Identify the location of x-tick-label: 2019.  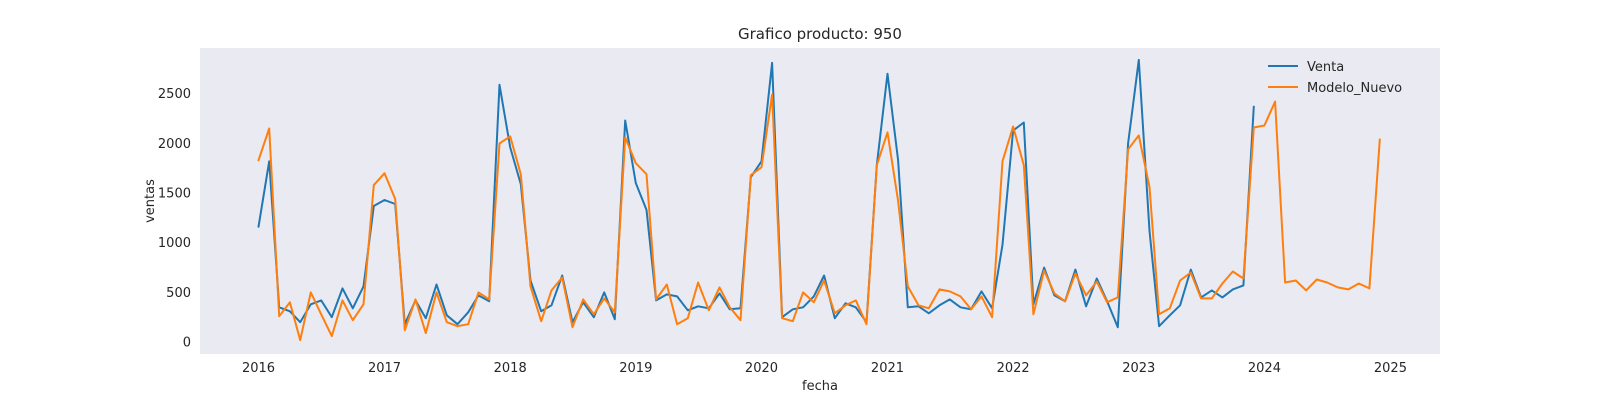
(635, 368).